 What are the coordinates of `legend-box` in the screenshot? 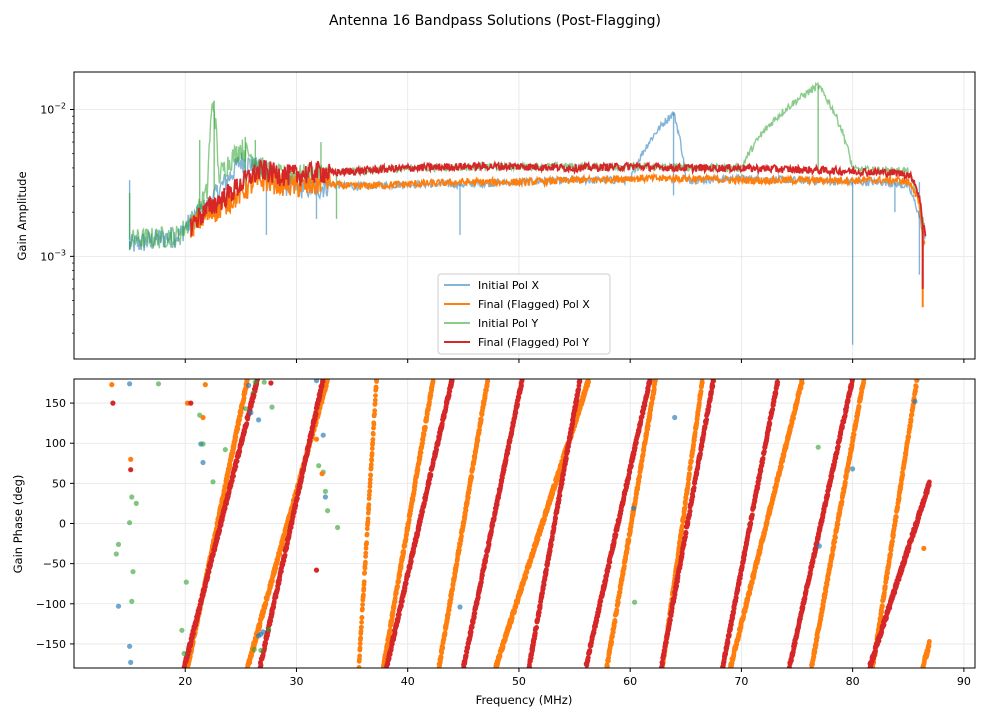 It's located at (524, 314).